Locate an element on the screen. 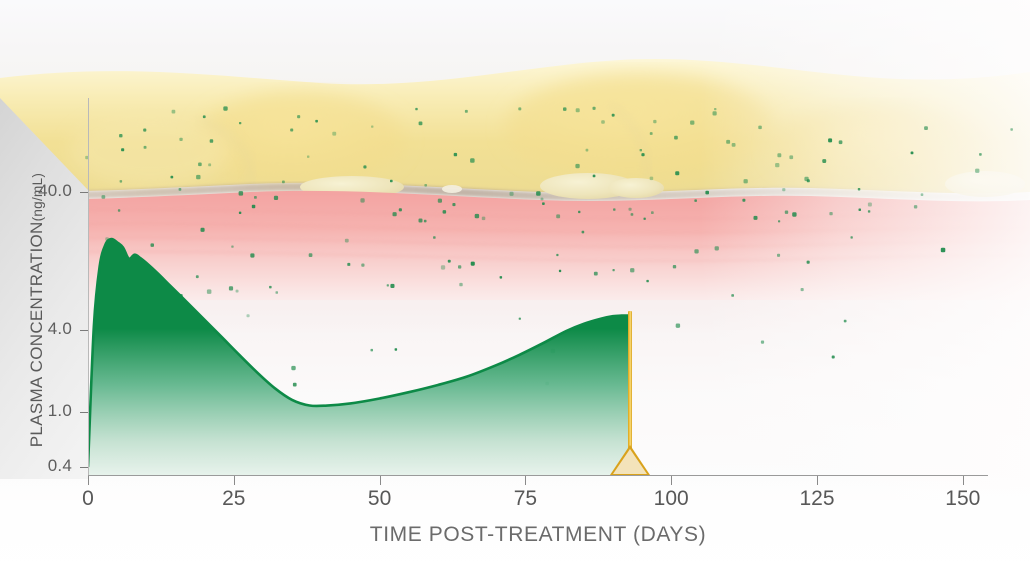 The width and height of the screenshot is (1030, 579). y-tick-label: 0.4 is located at coordinates (59, 465).